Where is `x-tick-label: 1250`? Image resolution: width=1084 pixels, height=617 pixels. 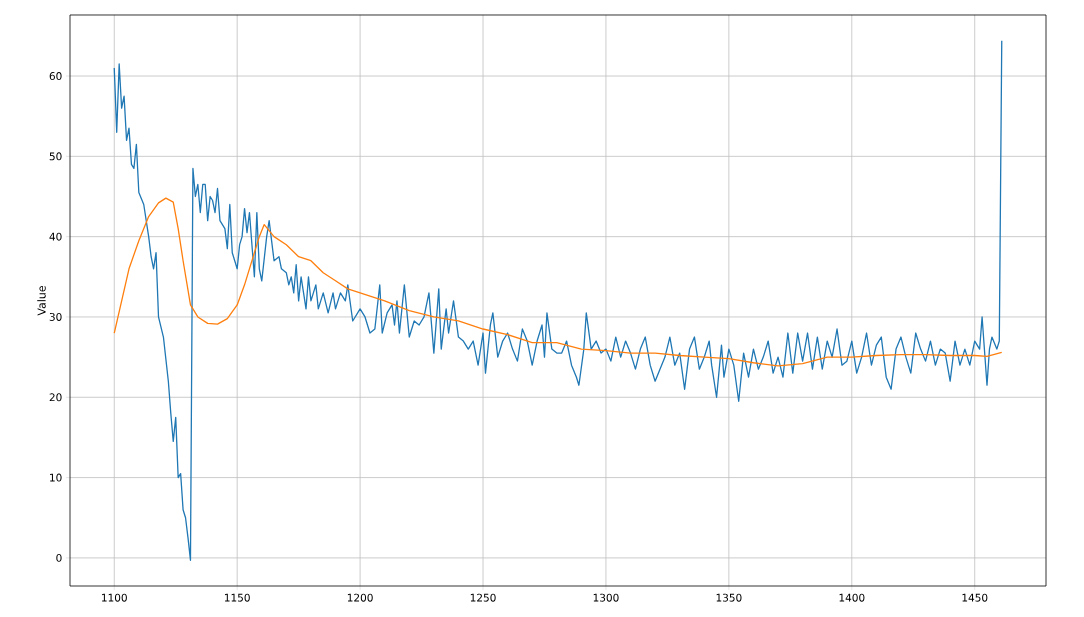
x-tick-label: 1250 is located at coordinates (483, 597).